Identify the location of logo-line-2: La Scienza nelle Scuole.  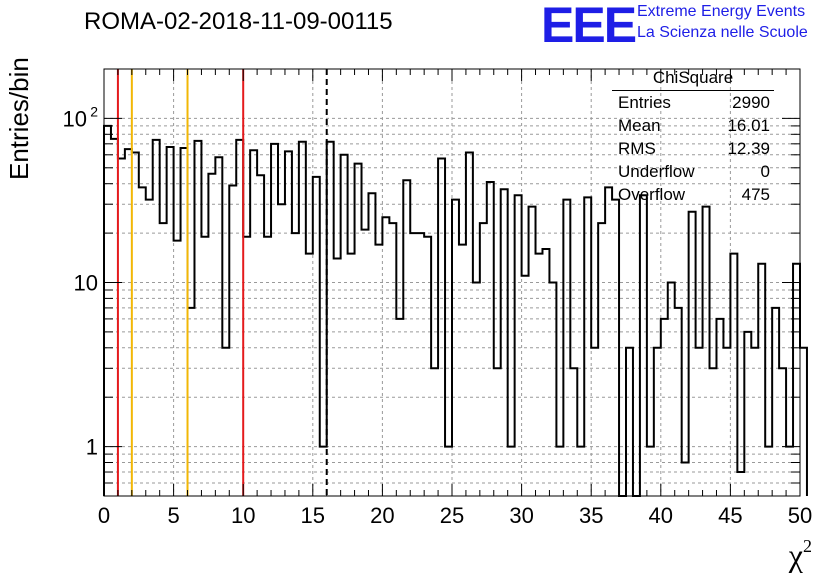
(722, 32).